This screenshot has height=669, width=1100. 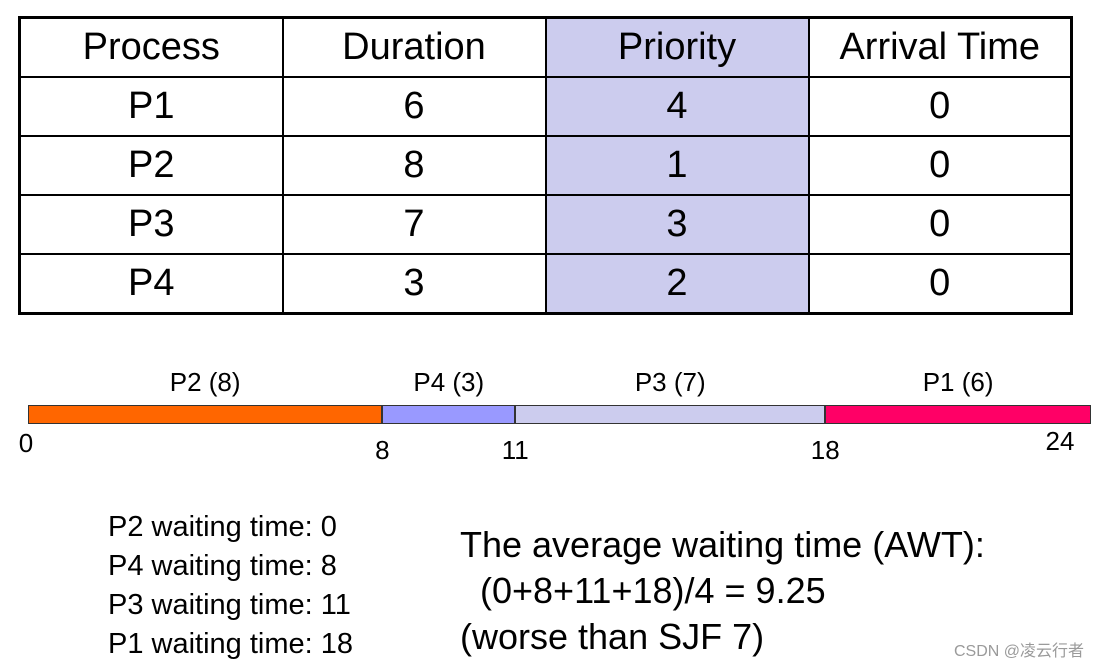 What do you see at coordinates (151, 106) in the screenshot?
I see `cell-process: P1` at bounding box center [151, 106].